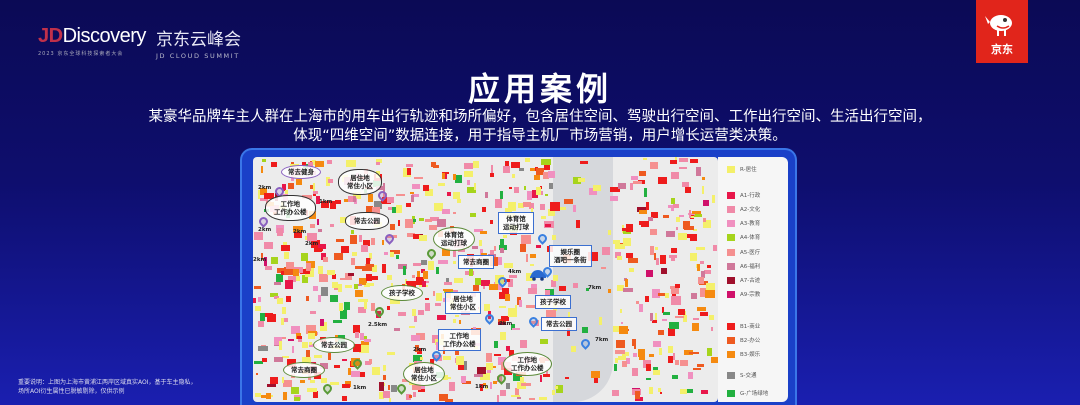 The height and width of the screenshot is (405, 1080). I want to click on event-en: JD CLOUD SUMMIT, so click(198, 56).